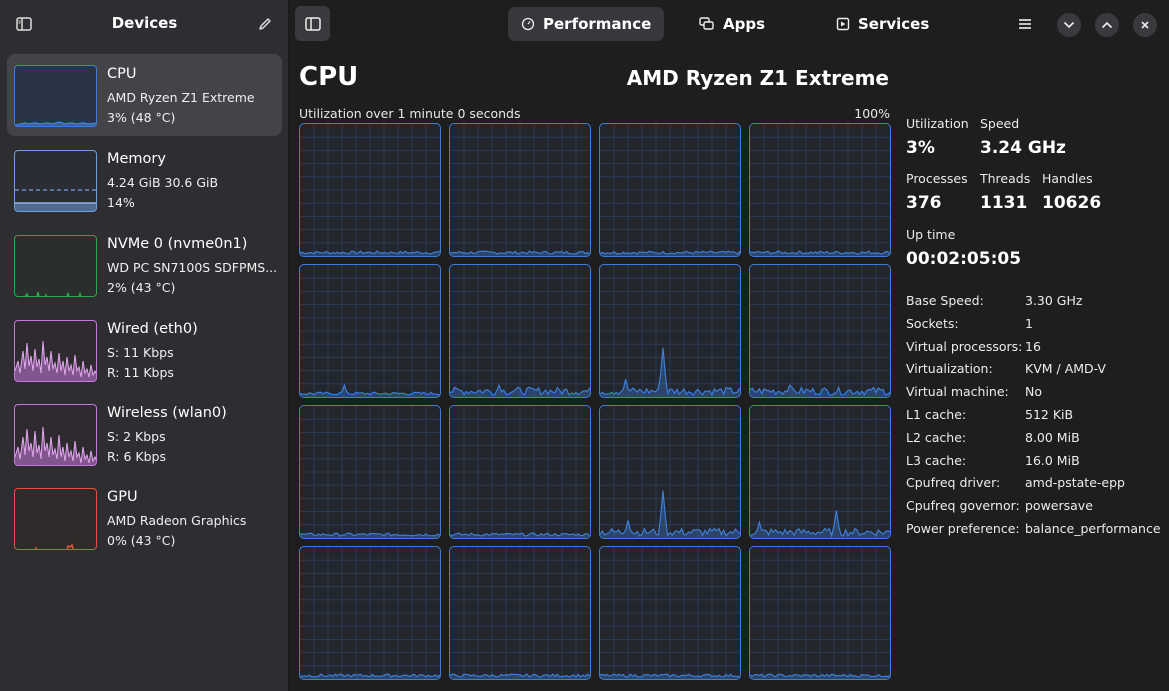  Describe the element at coordinates (144, 434) in the screenshot. I see `device-wireless: Wireless (wlan0) S: 2 Kbps R: 6 Kbps` at that location.